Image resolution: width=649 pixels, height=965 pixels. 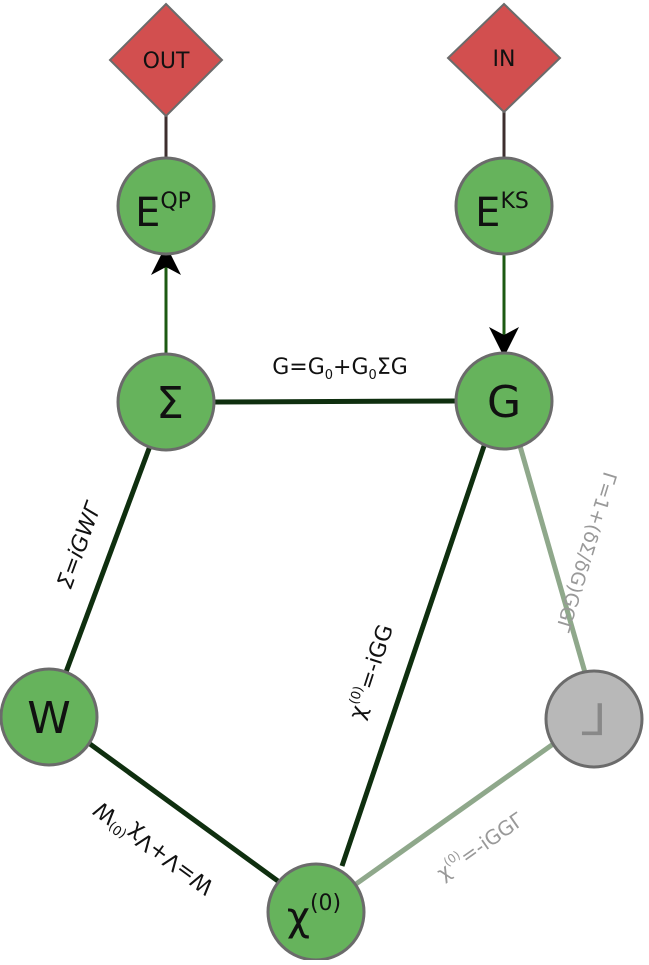 What do you see at coordinates (335, 401) in the screenshot?
I see `edge-sigma-g` at bounding box center [335, 401].